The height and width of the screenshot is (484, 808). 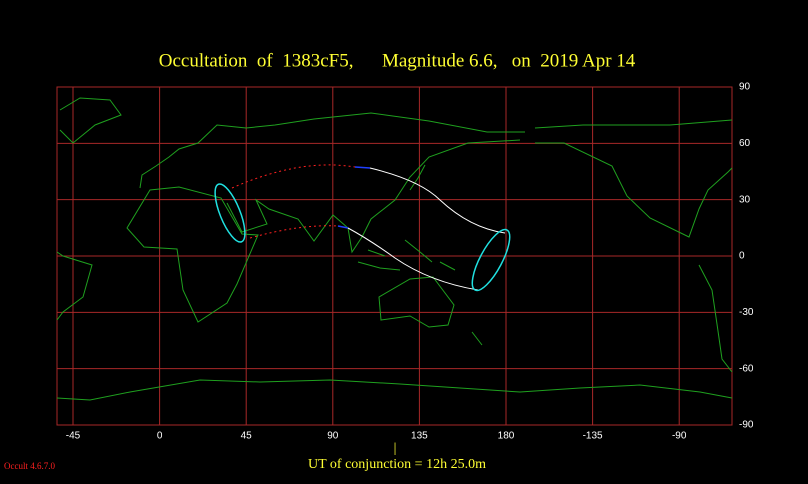 What do you see at coordinates (745, 143) in the screenshot?
I see `lat-label: 60` at bounding box center [745, 143].